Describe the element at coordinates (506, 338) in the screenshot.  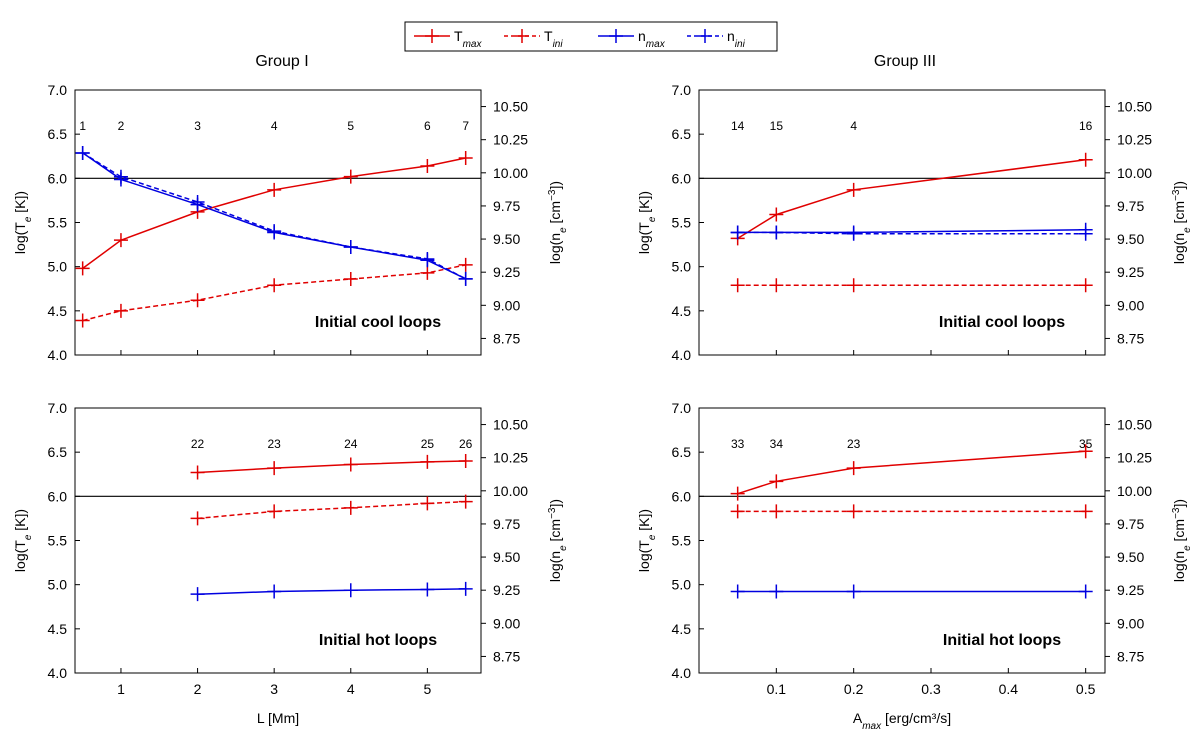
I see `y2-tick-label: 8.75` at that location.